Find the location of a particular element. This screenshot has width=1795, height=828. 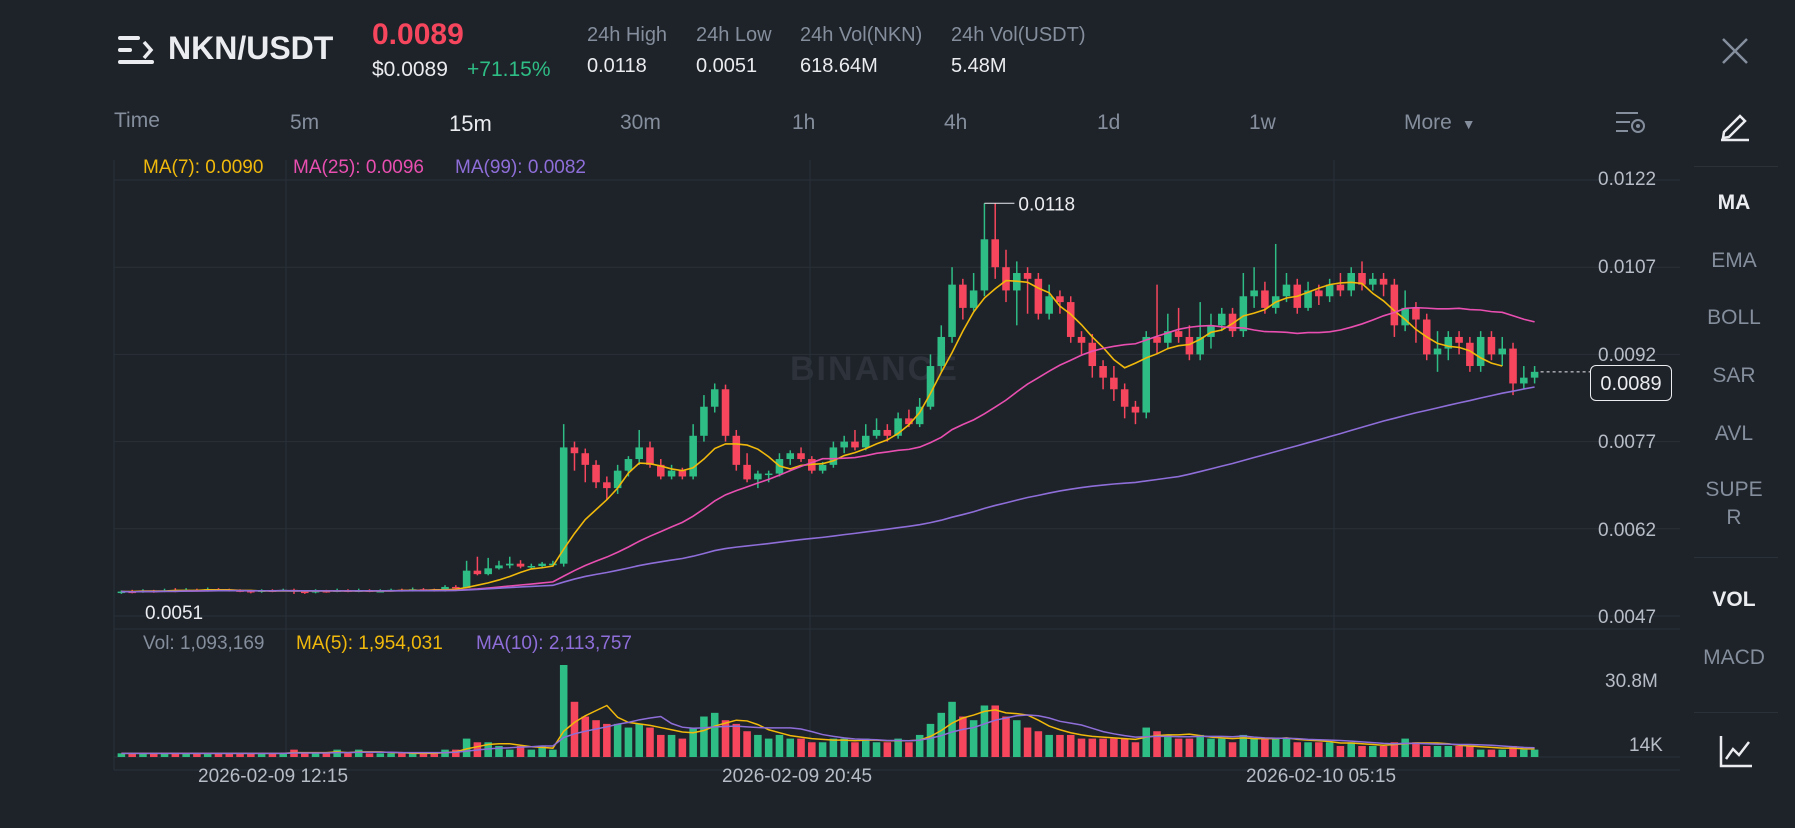

stat-value-low: 0.0051 is located at coordinates (727, 66).